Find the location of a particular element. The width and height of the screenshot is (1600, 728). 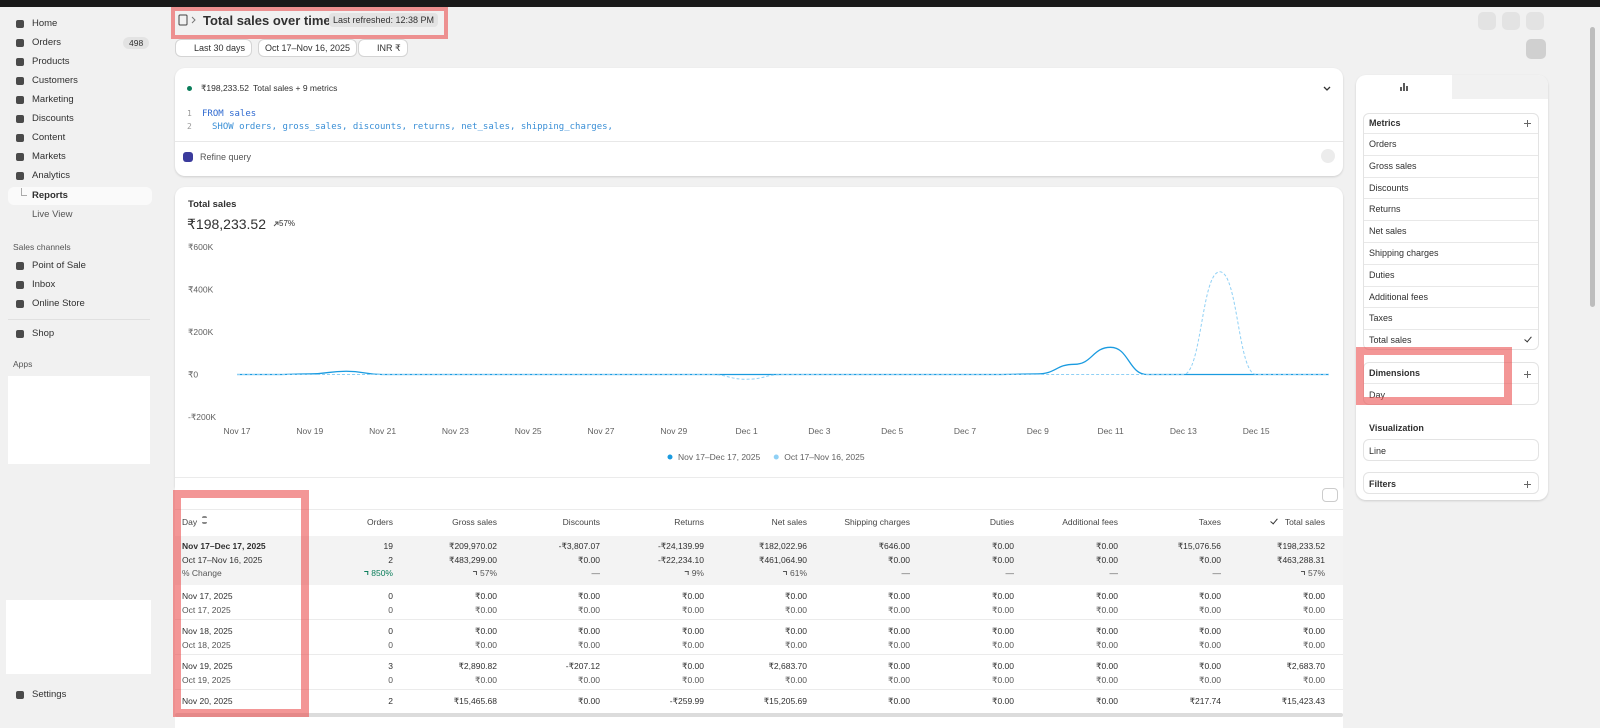

table-cell: Nov 17, 2025 is located at coordinates (207, 596).